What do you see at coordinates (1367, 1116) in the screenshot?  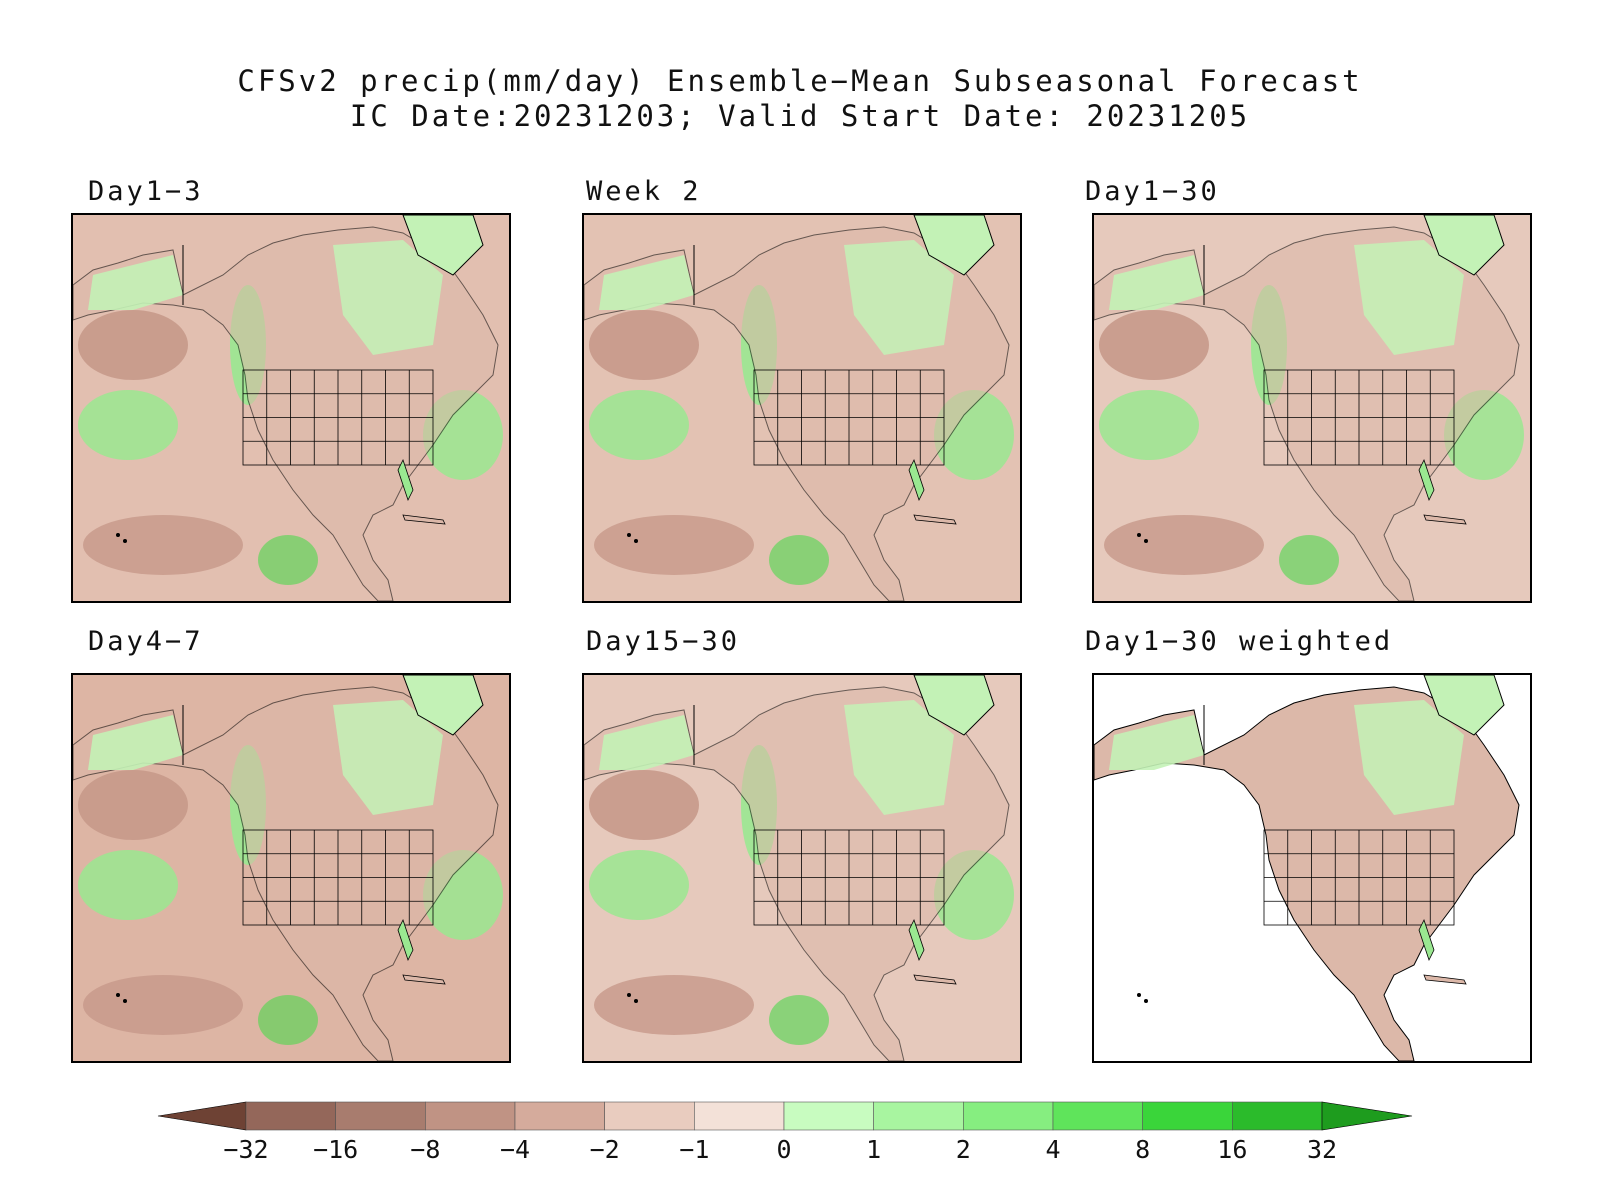 I see `colorbar-arrow-right` at bounding box center [1367, 1116].